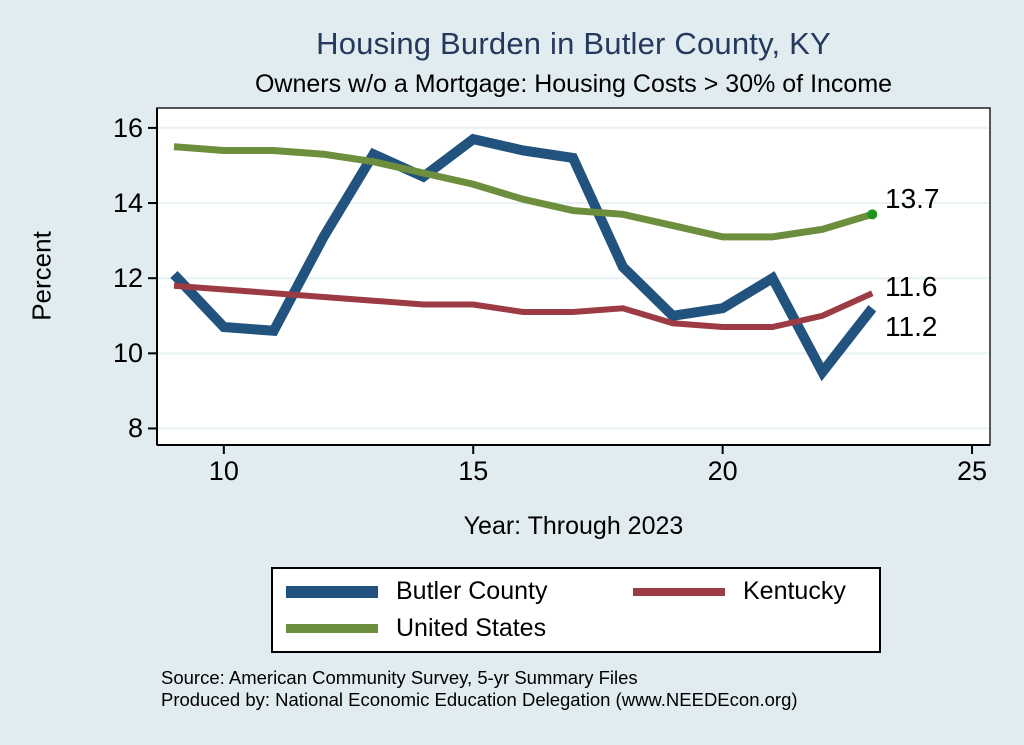 The image size is (1024, 745). What do you see at coordinates (332, 628) in the screenshot?
I see `united-states-line-swatch-icon` at bounding box center [332, 628].